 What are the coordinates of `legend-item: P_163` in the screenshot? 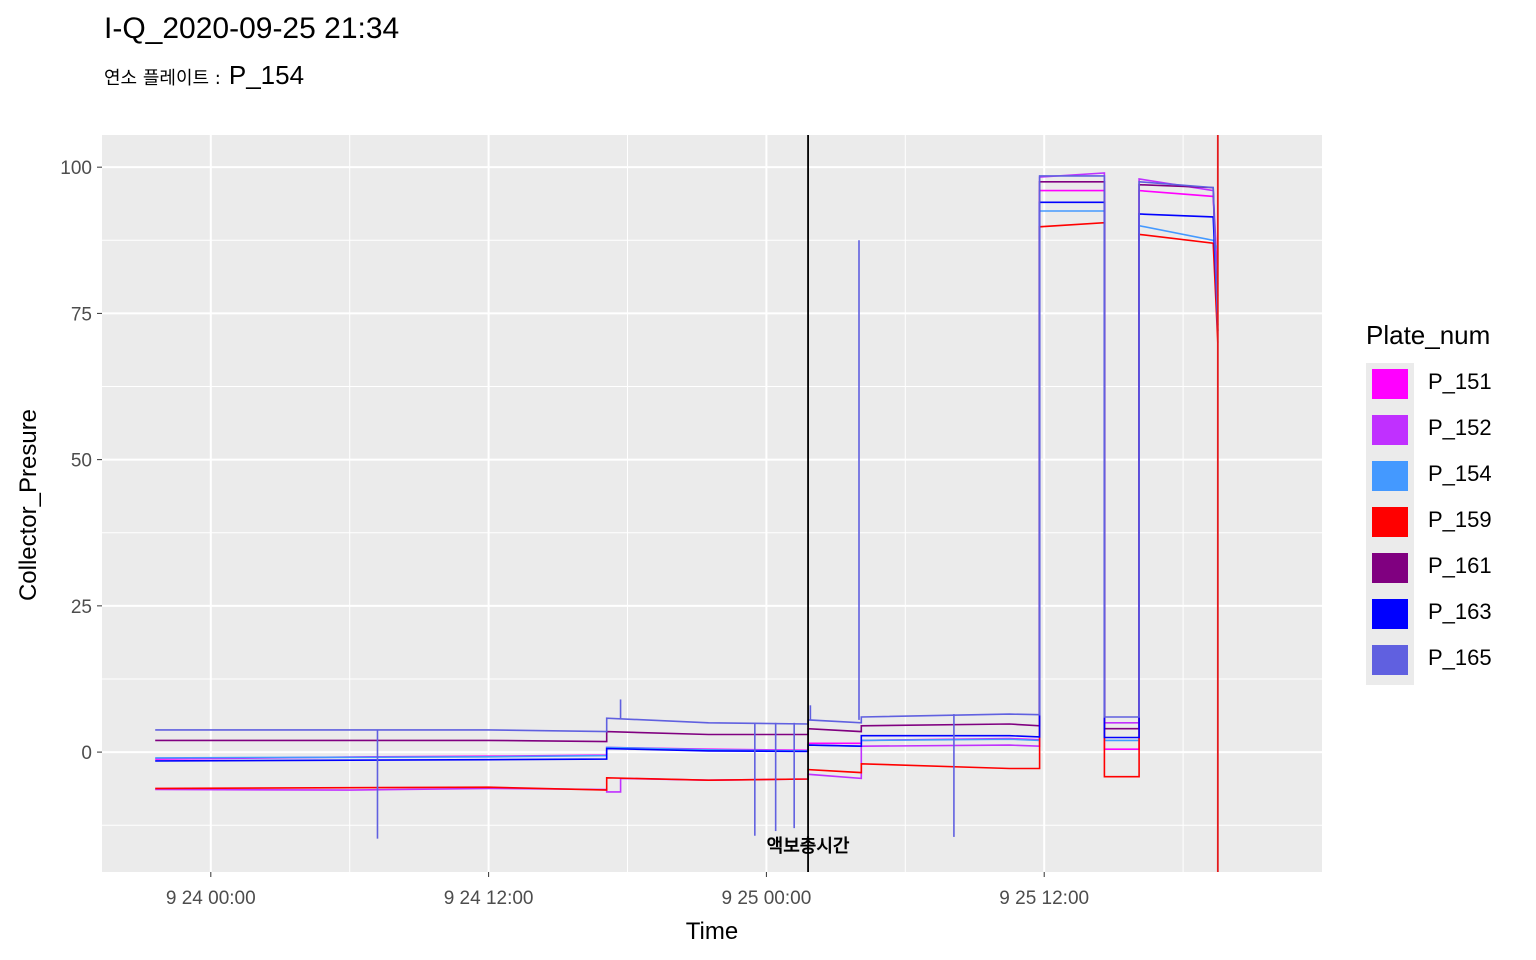 It's located at (1429, 616).